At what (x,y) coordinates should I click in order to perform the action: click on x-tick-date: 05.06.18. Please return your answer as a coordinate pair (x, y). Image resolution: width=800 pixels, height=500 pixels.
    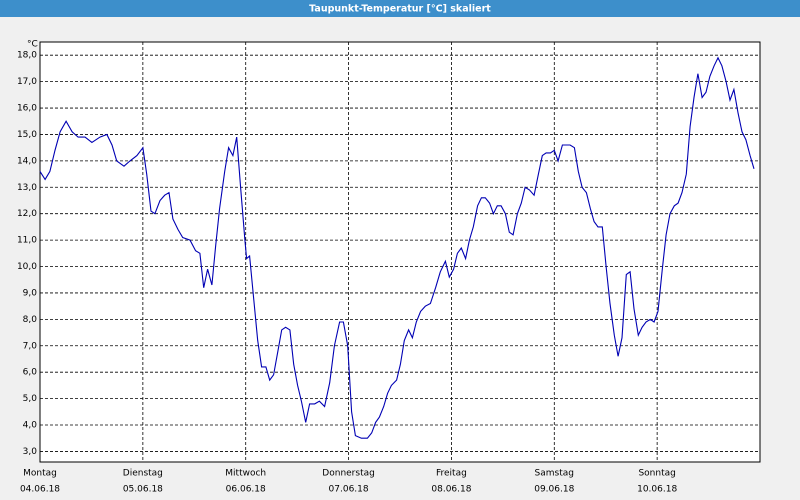
    Looking at the image, I should click on (143, 490).